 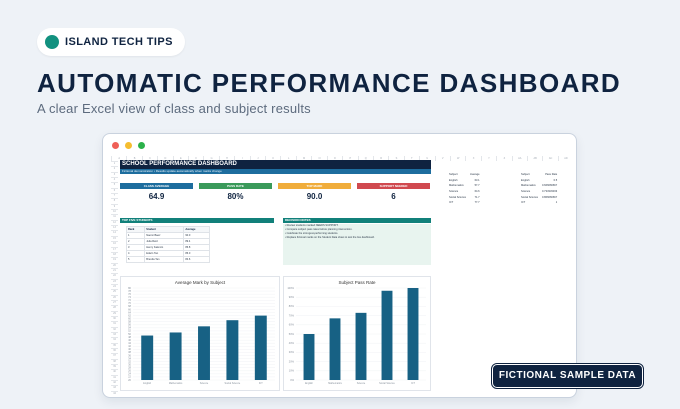 What do you see at coordinates (550, 186) in the screenshot?
I see `table-cell: 0.666666667` at bounding box center [550, 186].